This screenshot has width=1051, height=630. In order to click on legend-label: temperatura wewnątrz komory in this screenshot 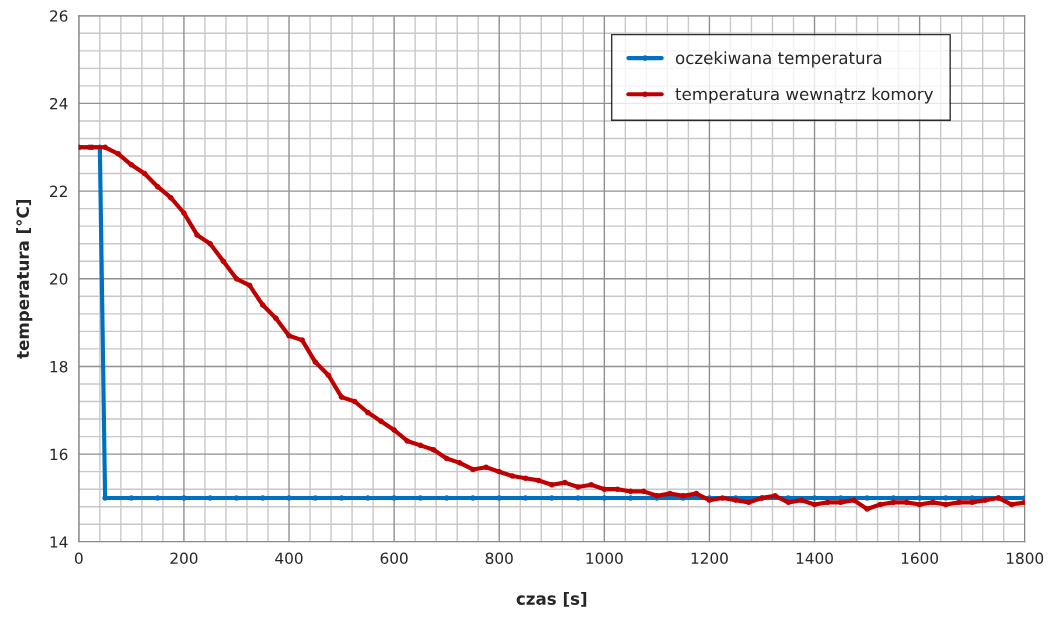, I will do `click(804, 95)`.